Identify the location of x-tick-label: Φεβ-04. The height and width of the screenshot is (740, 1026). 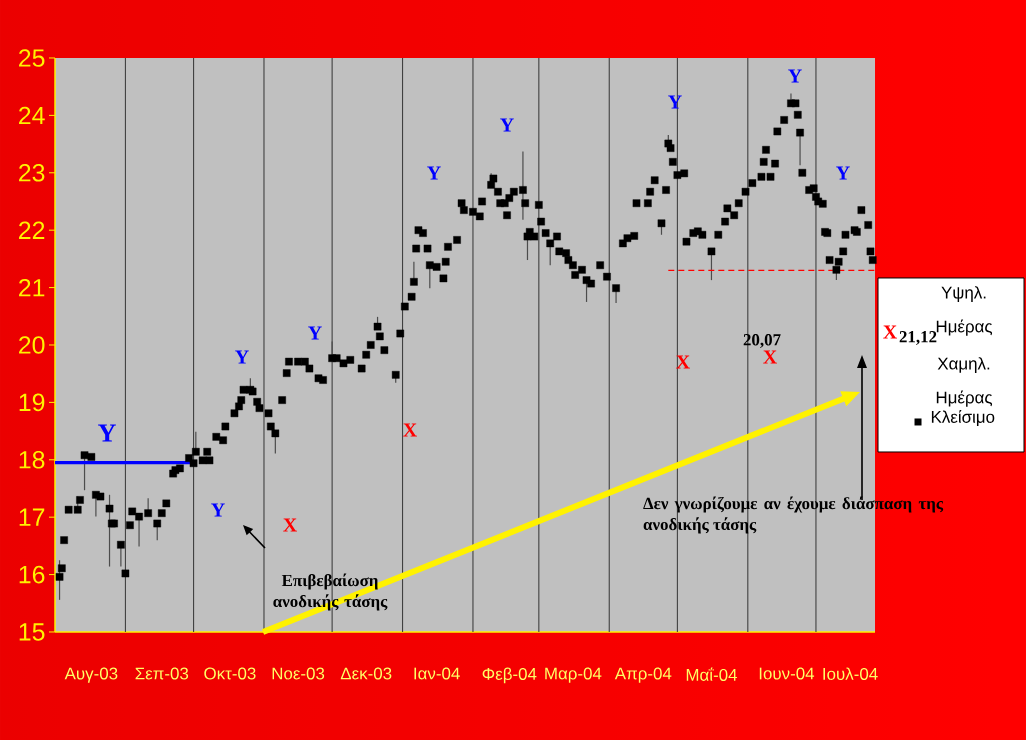
(509, 675).